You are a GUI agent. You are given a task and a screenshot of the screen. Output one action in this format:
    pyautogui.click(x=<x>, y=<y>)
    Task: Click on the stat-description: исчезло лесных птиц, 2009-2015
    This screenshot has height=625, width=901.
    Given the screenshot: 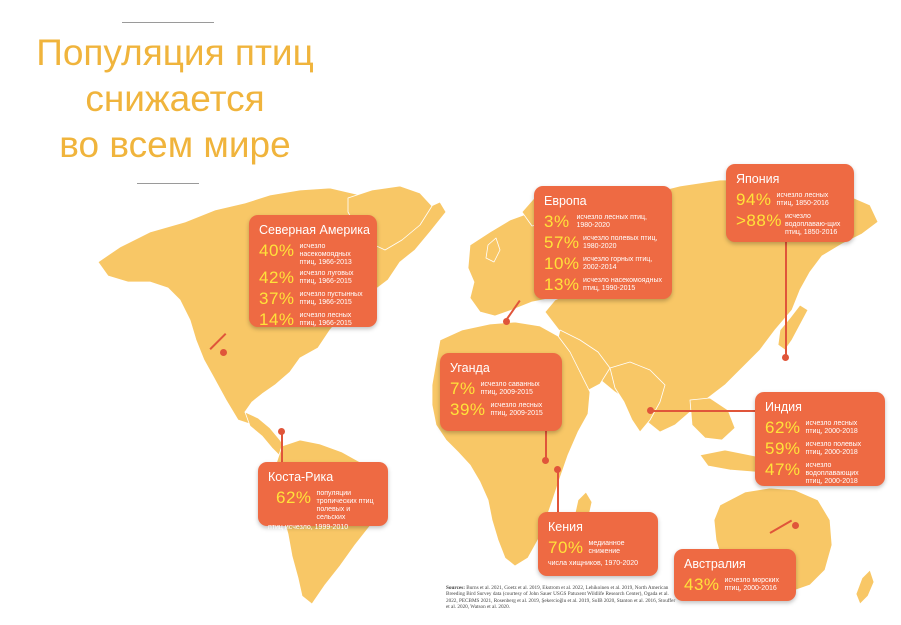 What is the action you would take?
    pyautogui.click(x=516, y=409)
    